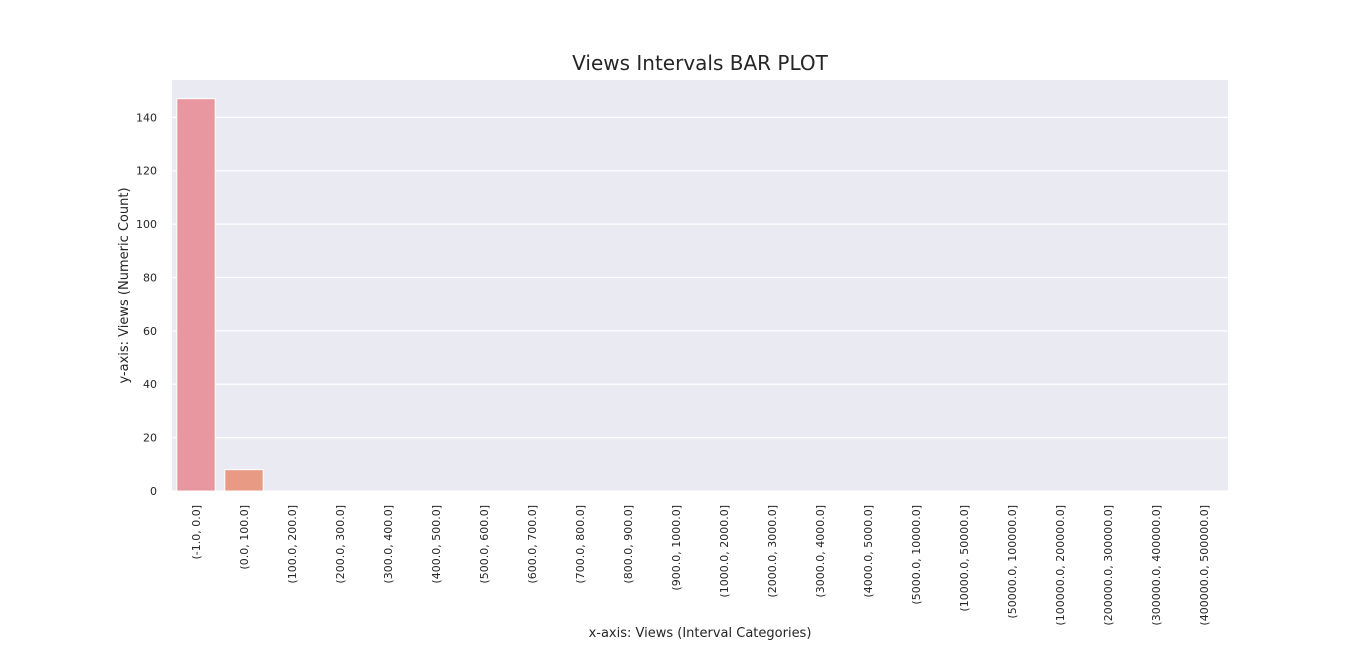 This screenshot has width=1366, height=655. What do you see at coordinates (196, 532) in the screenshot?
I see `x-tick-label: (-1.0, 0.0]` at bounding box center [196, 532].